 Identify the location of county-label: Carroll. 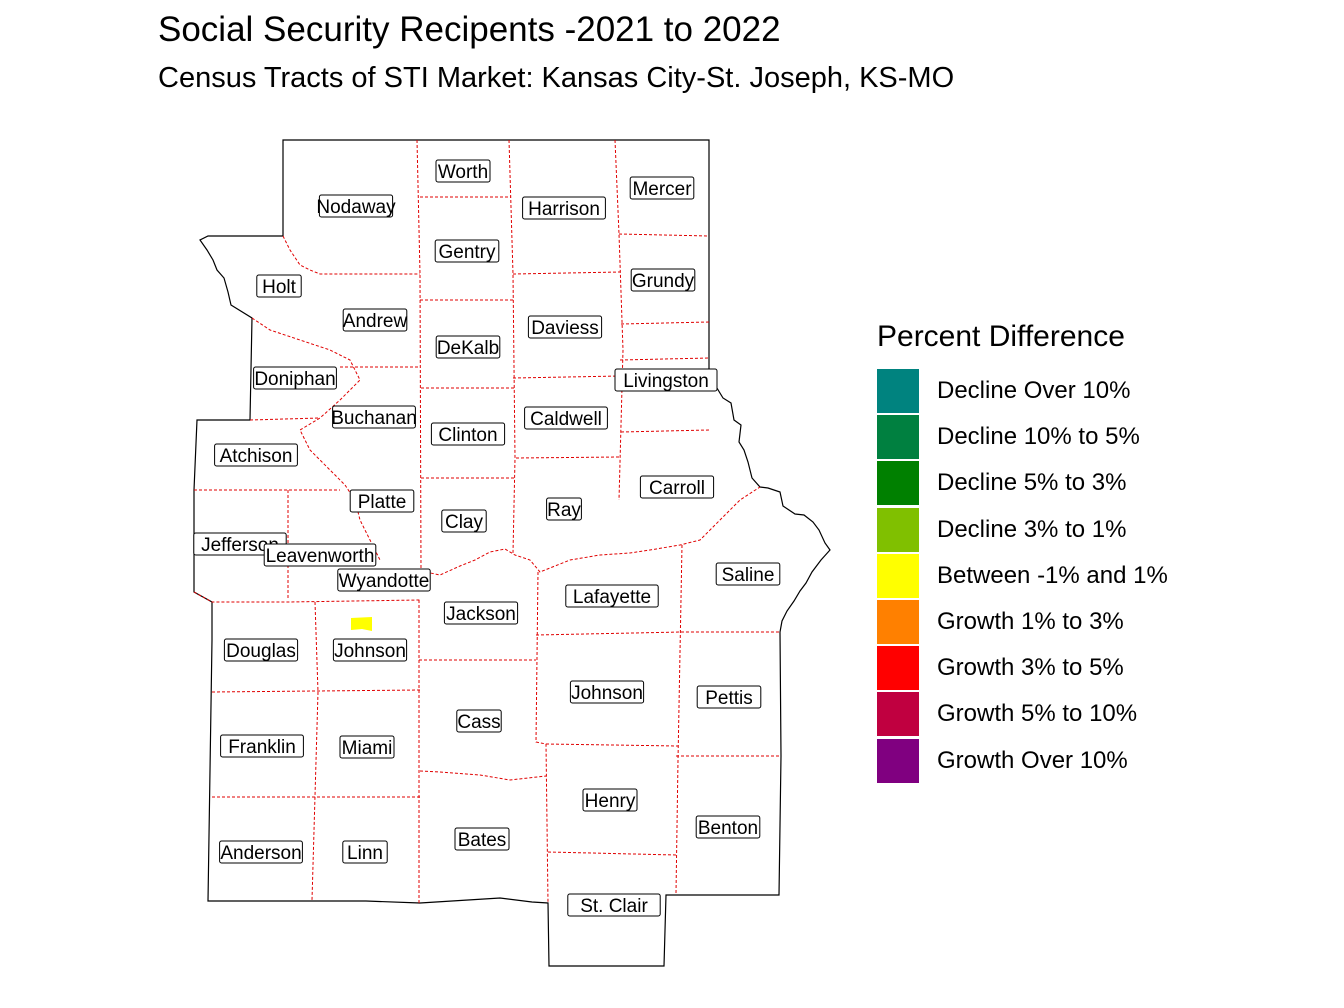
(677, 487).